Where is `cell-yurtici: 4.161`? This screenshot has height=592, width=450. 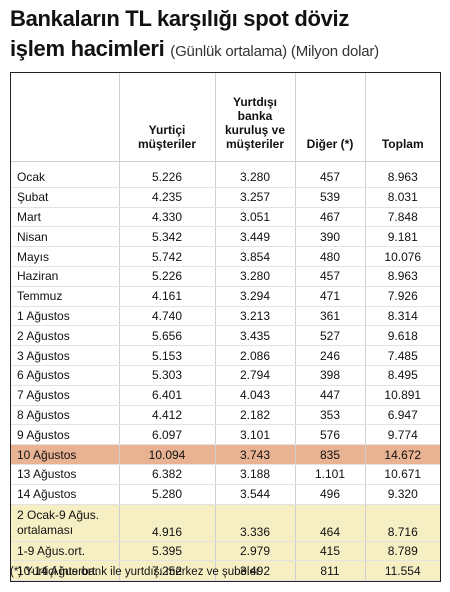 cell-yurtici: 4.161 is located at coordinates (167, 296).